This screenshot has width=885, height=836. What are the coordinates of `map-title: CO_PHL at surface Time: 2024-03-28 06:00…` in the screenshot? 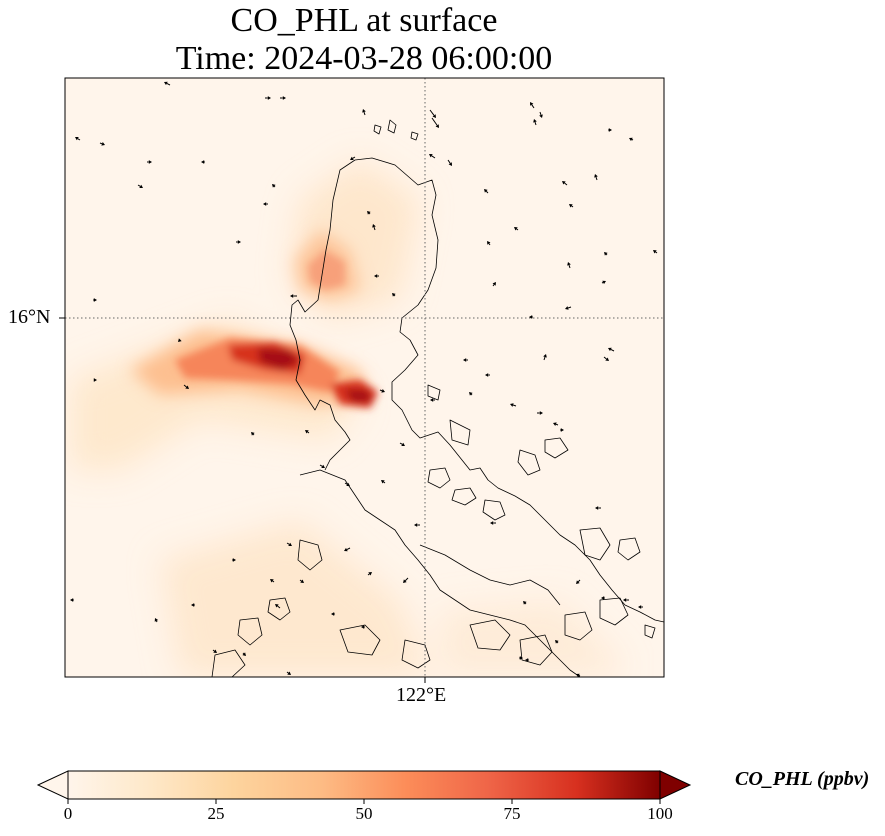 It's located at (364, 40).